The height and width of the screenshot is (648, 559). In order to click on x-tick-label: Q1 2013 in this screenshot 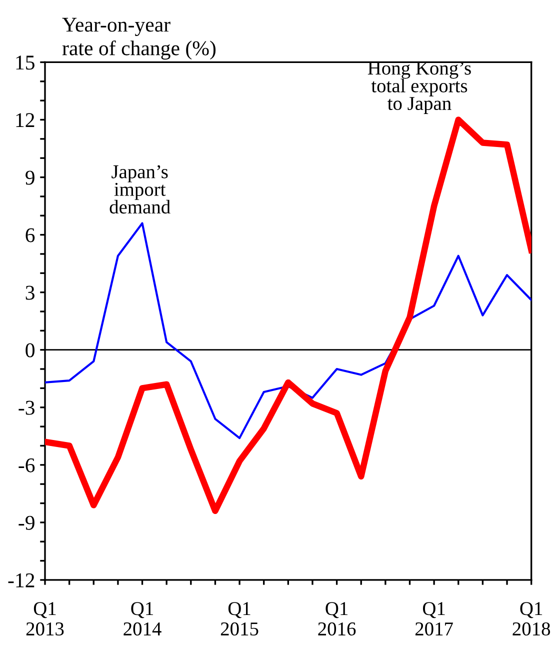, I will do `click(45, 619)`.